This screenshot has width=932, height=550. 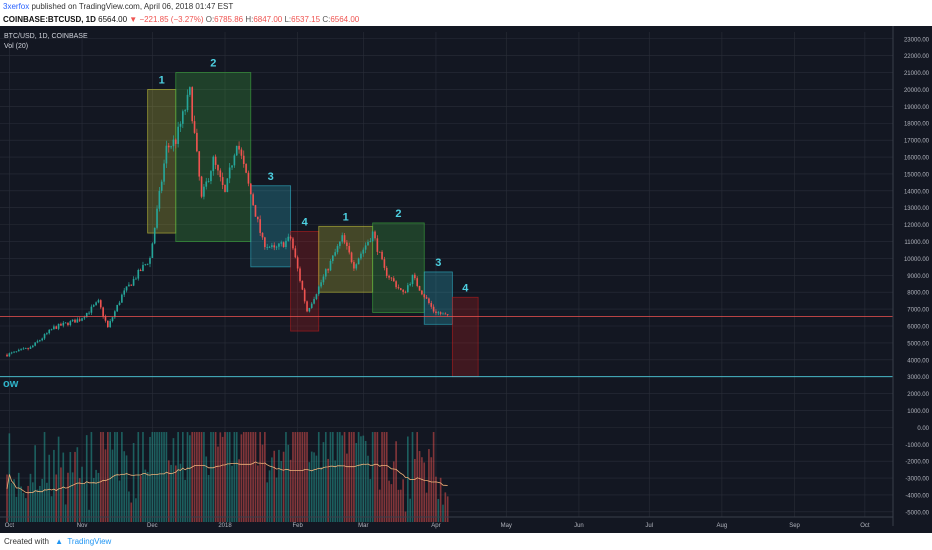 I want to click on close-value: 6564.00, so click(x=345, y=19).